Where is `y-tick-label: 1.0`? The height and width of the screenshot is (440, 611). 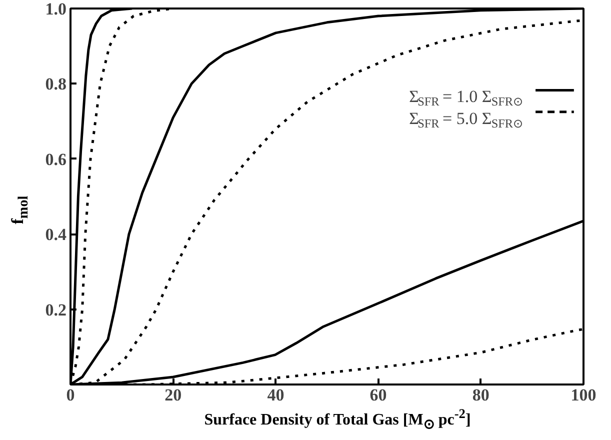
y-tick-label: 1.0 is located at coordinates (55, 9).